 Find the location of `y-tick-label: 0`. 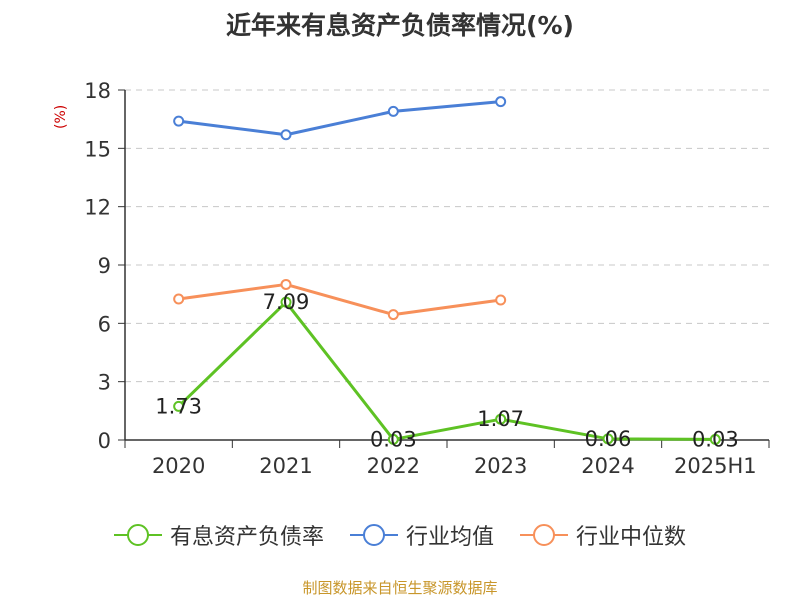

y-tick-label: 0 is located at coordinates (104, 441).